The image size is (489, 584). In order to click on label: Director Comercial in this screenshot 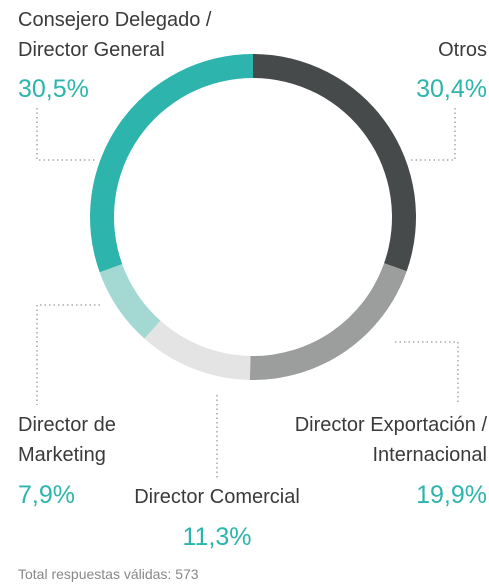, I will do `click(217, 497)`.